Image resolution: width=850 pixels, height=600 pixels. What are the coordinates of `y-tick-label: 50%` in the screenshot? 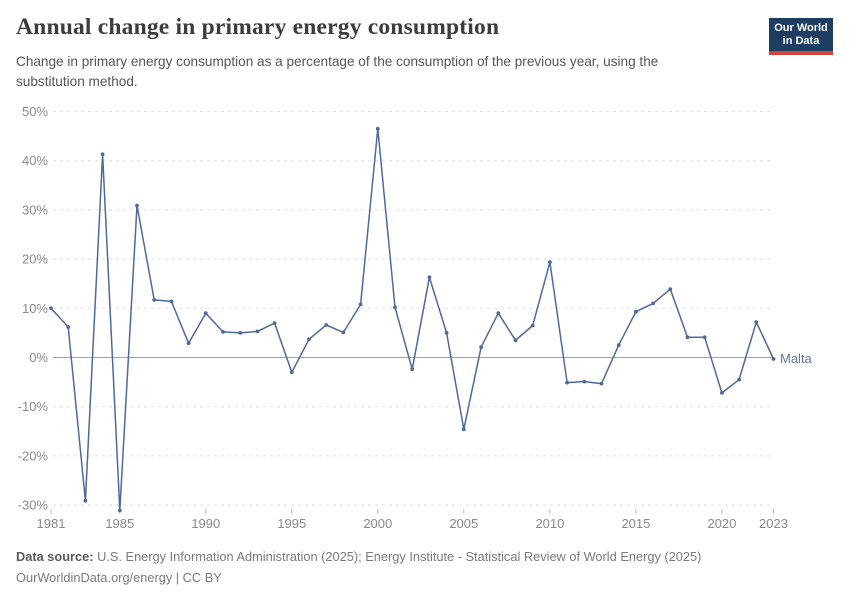 It's located at (35, 111).